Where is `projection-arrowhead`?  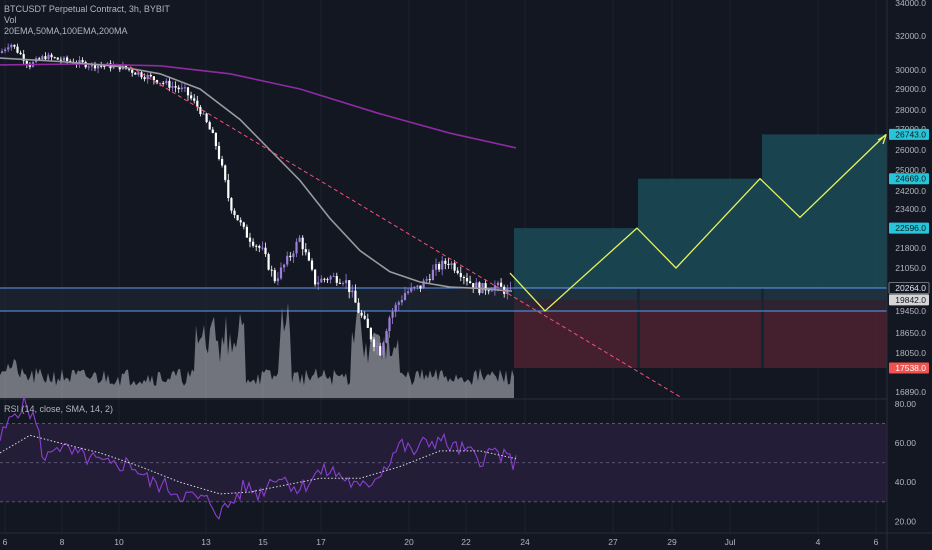 projection-arrowhead is located at coordinates (882, 139).